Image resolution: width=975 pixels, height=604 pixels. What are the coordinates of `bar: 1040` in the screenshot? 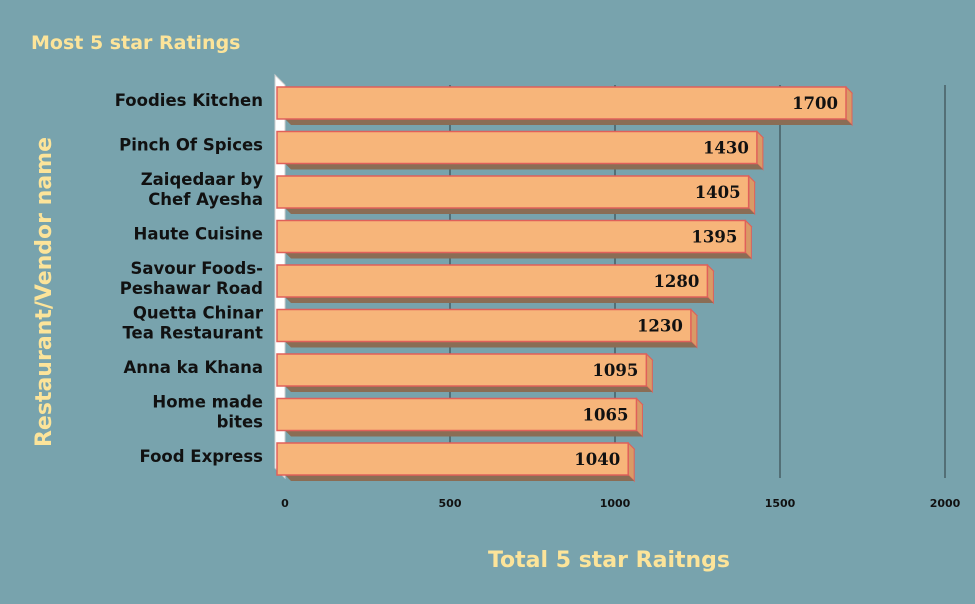 It's located at (456, 462).